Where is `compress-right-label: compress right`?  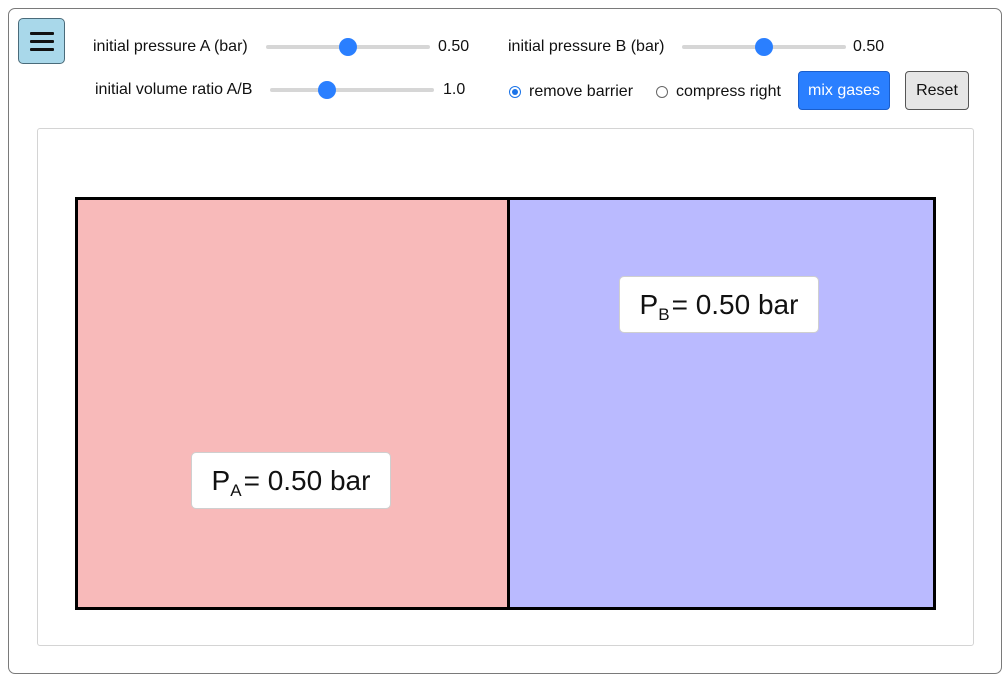 compress-right-label: compress right is located at coordinates (728, 91).